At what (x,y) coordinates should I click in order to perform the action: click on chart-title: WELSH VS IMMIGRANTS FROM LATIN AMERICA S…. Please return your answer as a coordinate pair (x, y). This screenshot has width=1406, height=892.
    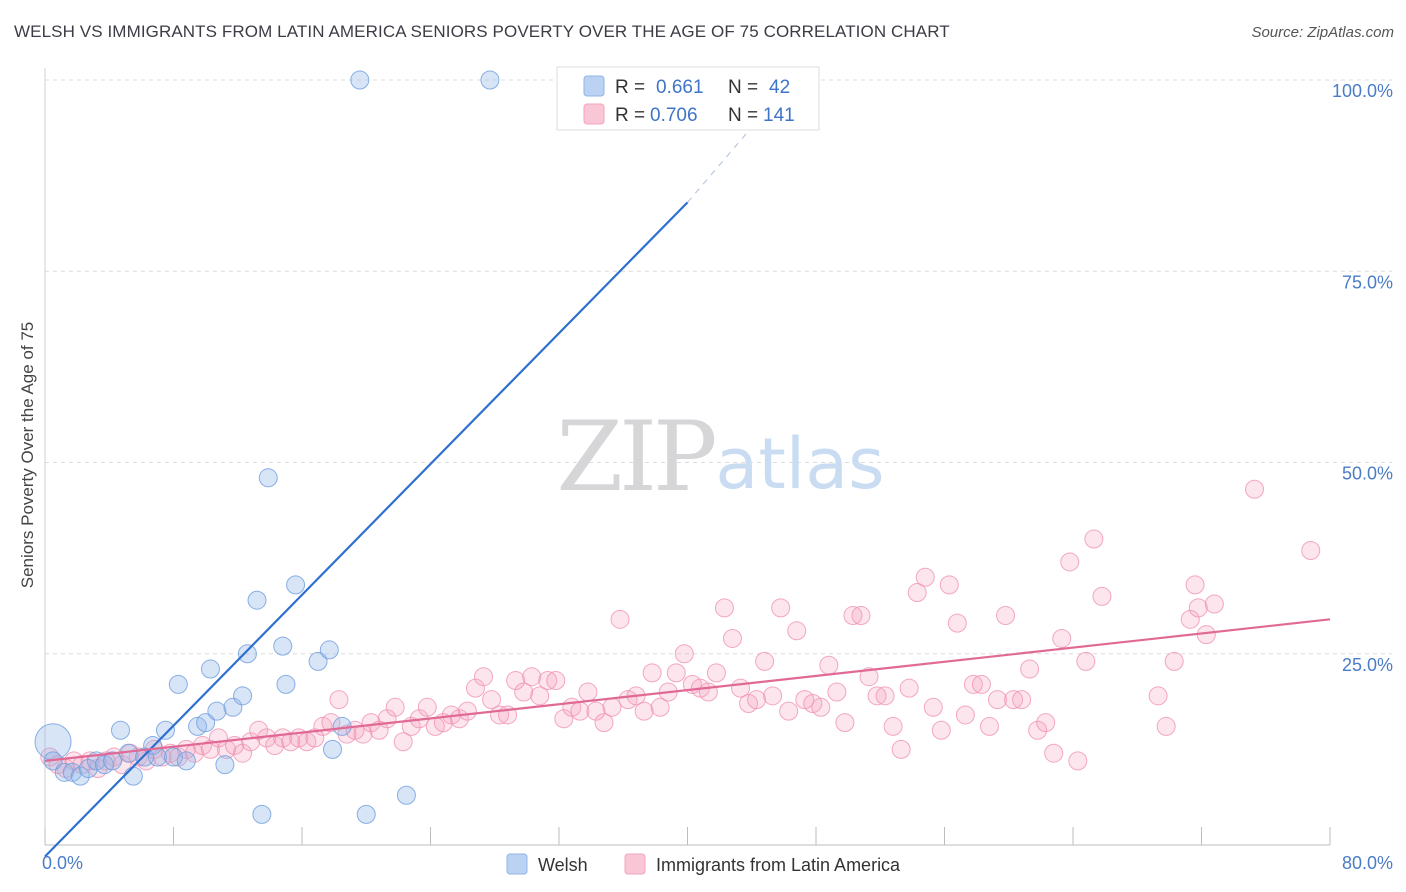
    Looking at the image, I should click on (482, 31).